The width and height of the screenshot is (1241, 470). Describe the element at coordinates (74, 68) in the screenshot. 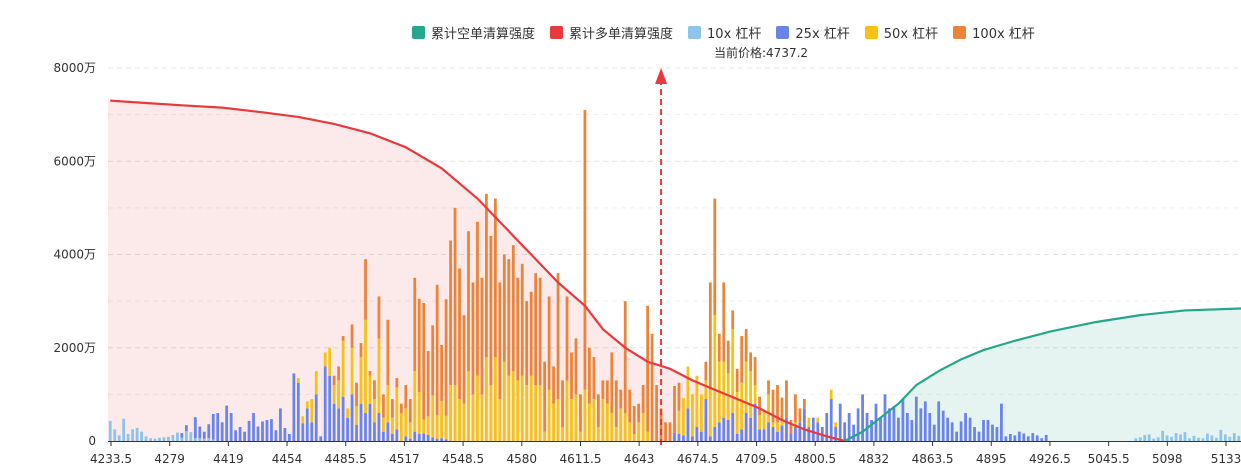

I see `y-tick-label: 8000万` at that location.